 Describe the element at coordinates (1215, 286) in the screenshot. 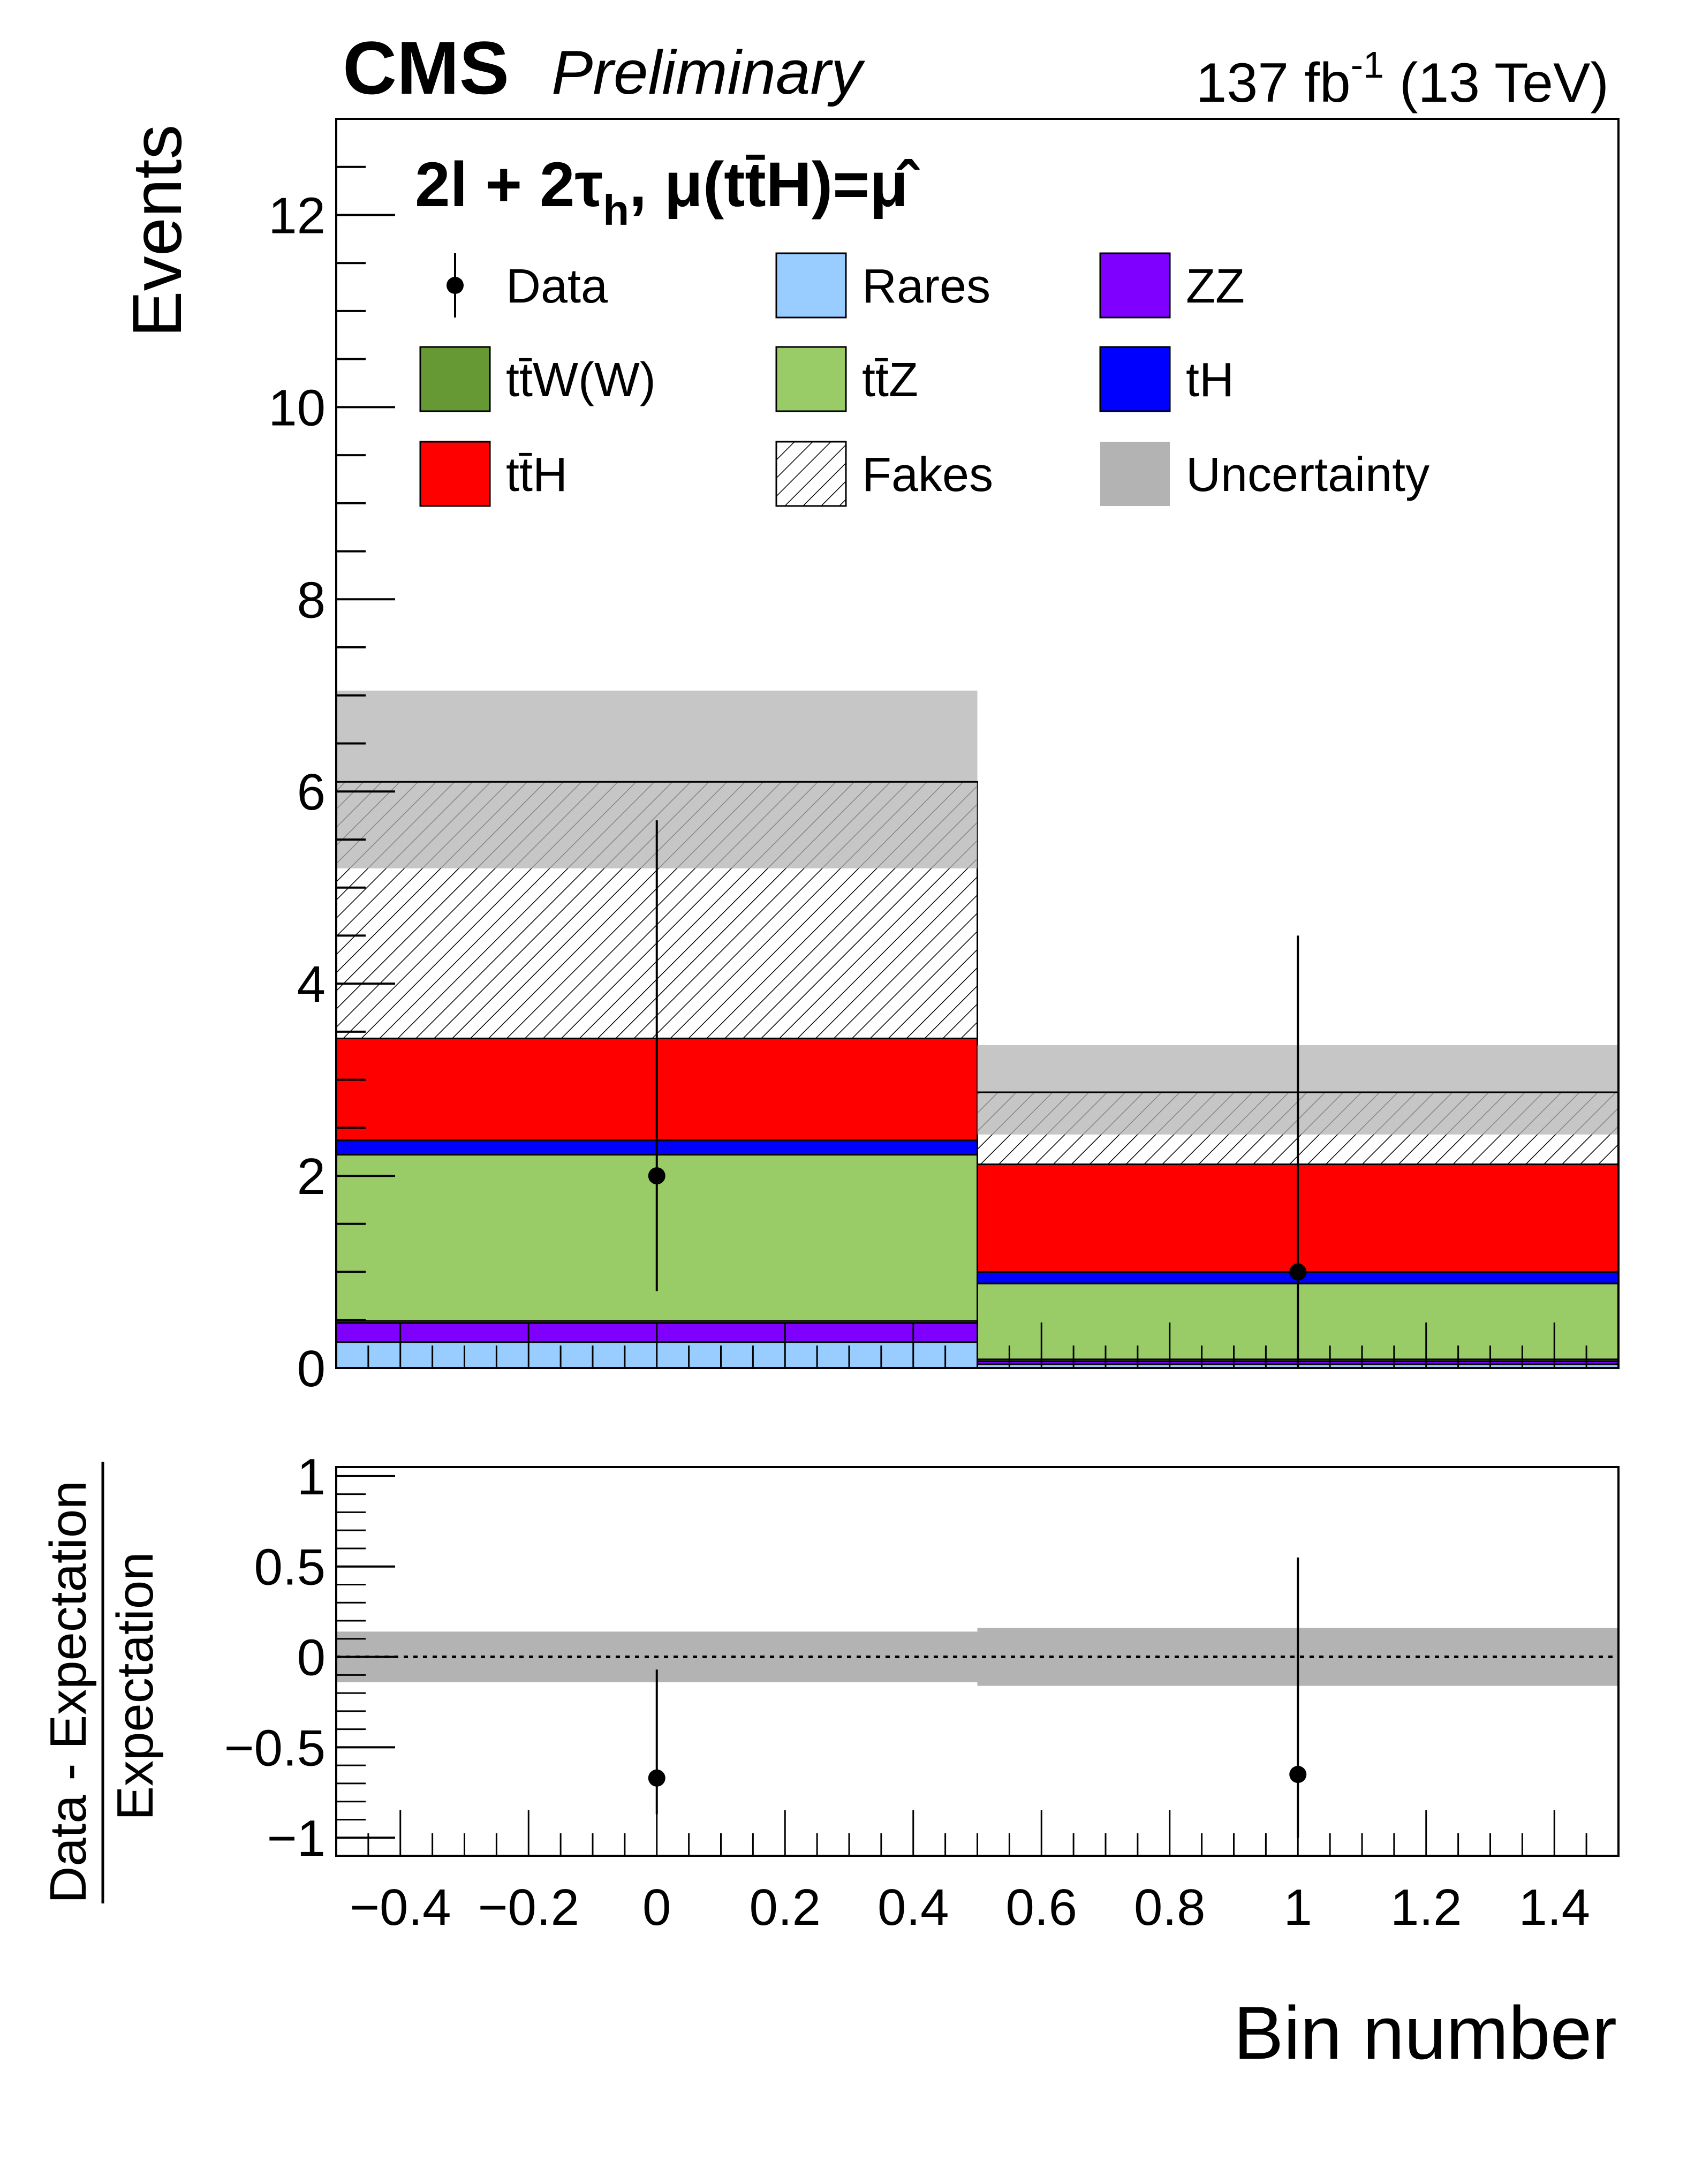

I see `legend-label: ZZ` at that location.